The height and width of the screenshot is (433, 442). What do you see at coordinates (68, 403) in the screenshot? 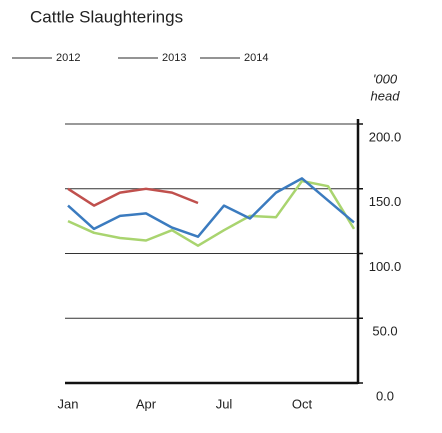
I see `x-tick-label: Jan` at bounding box center [68, 403].